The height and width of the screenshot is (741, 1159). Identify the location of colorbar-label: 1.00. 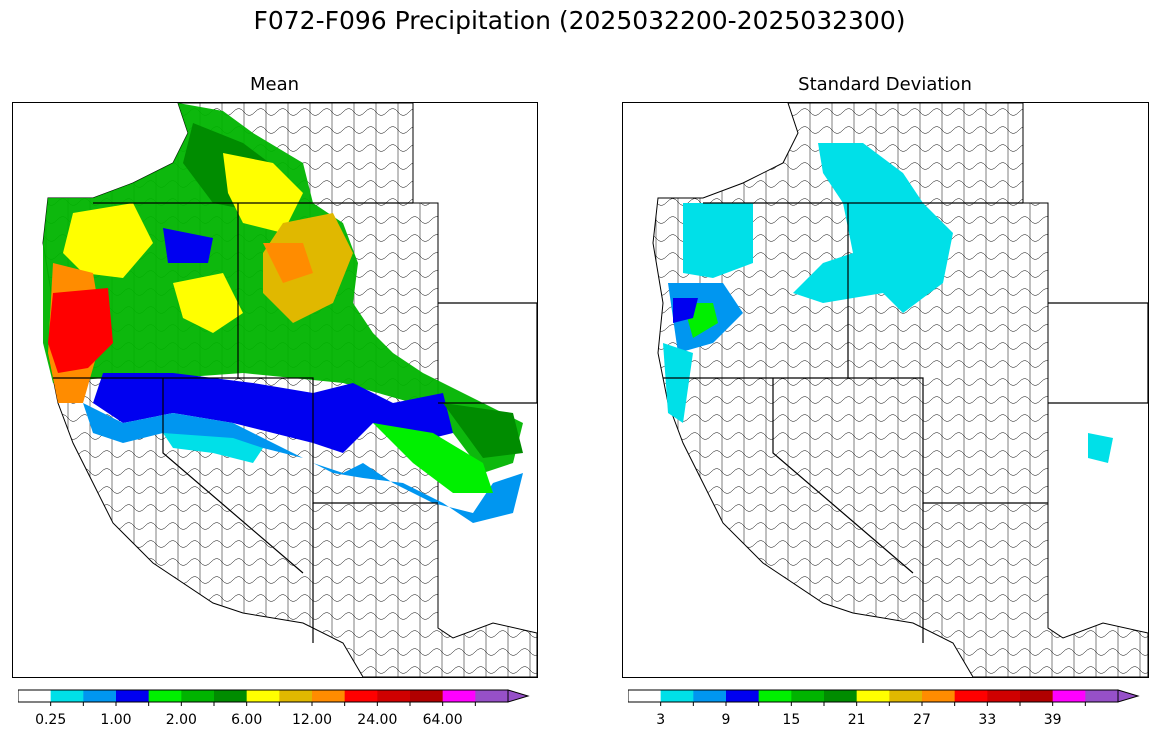
(116, 720).